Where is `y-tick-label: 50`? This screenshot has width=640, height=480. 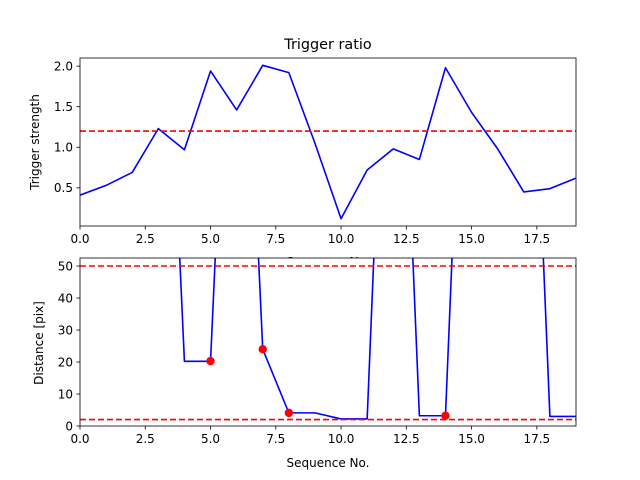
y-tick-label: 50 is located at coordinates (65, 266).